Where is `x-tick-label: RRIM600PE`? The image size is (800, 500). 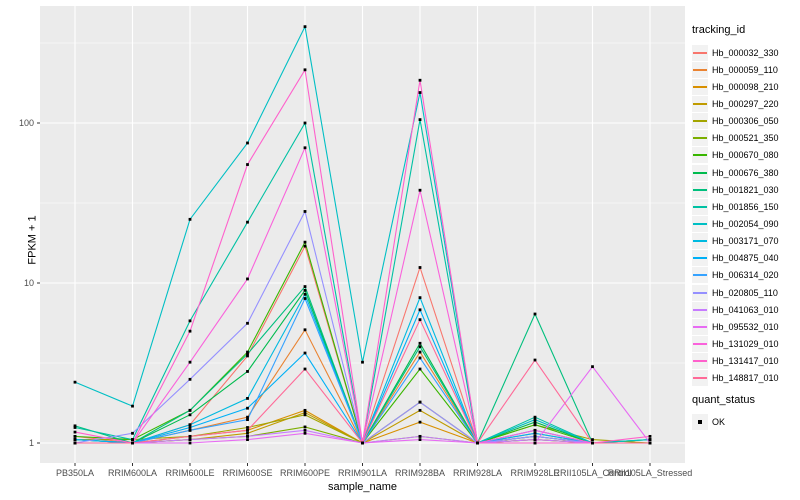 x-tick-label: RRIM600PE is located at coordinates (305, 473).